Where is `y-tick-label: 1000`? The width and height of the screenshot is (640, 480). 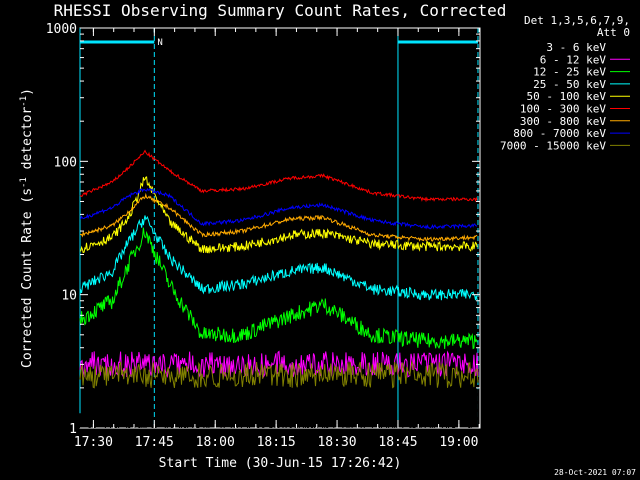
y-tick-label: 1000 is located at coordinates (61, 29).